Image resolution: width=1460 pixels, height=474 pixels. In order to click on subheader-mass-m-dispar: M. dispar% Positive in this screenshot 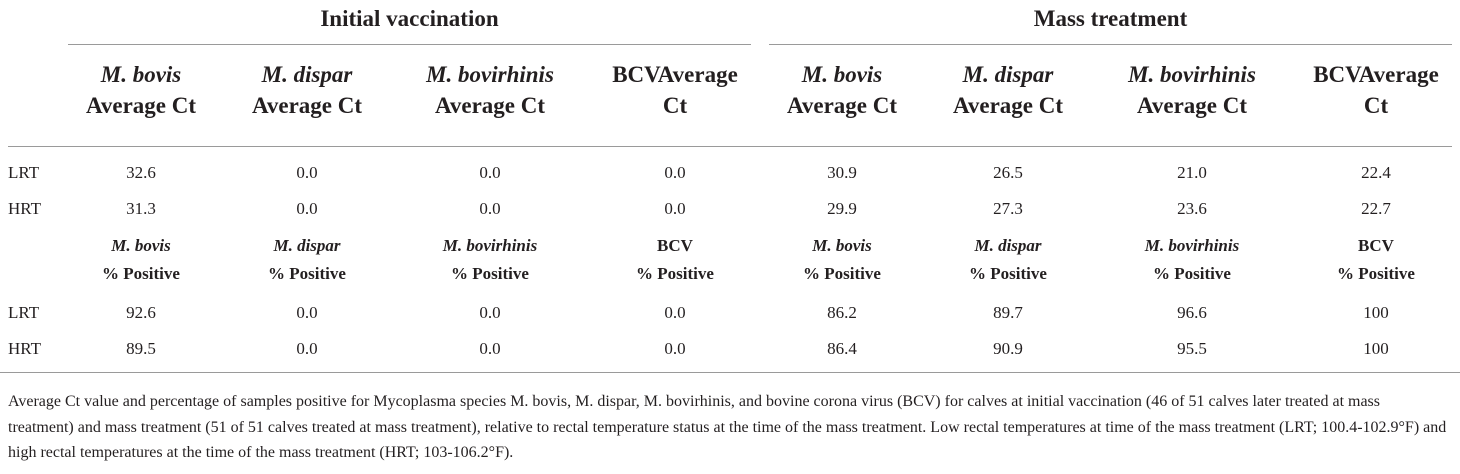, I will do `click(1008, 259)`.